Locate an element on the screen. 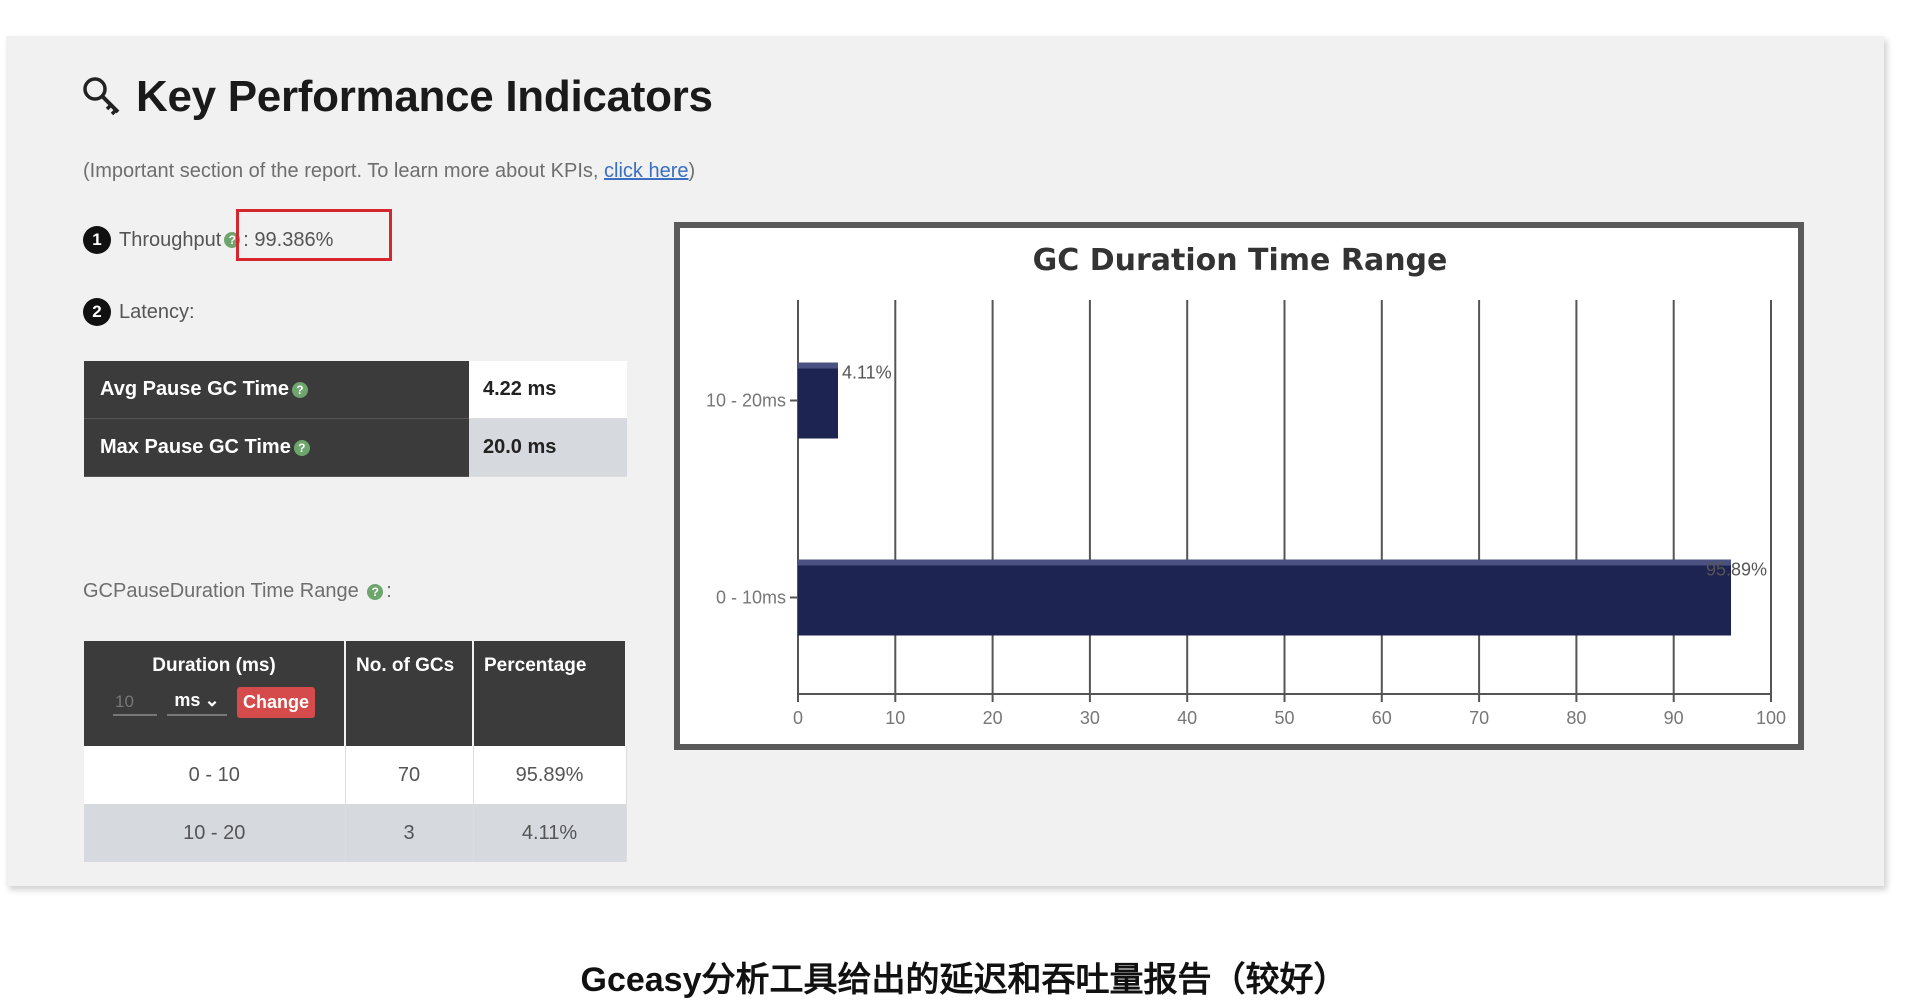  bar-value-label: 4.11% is located at coordinates (867, 373).